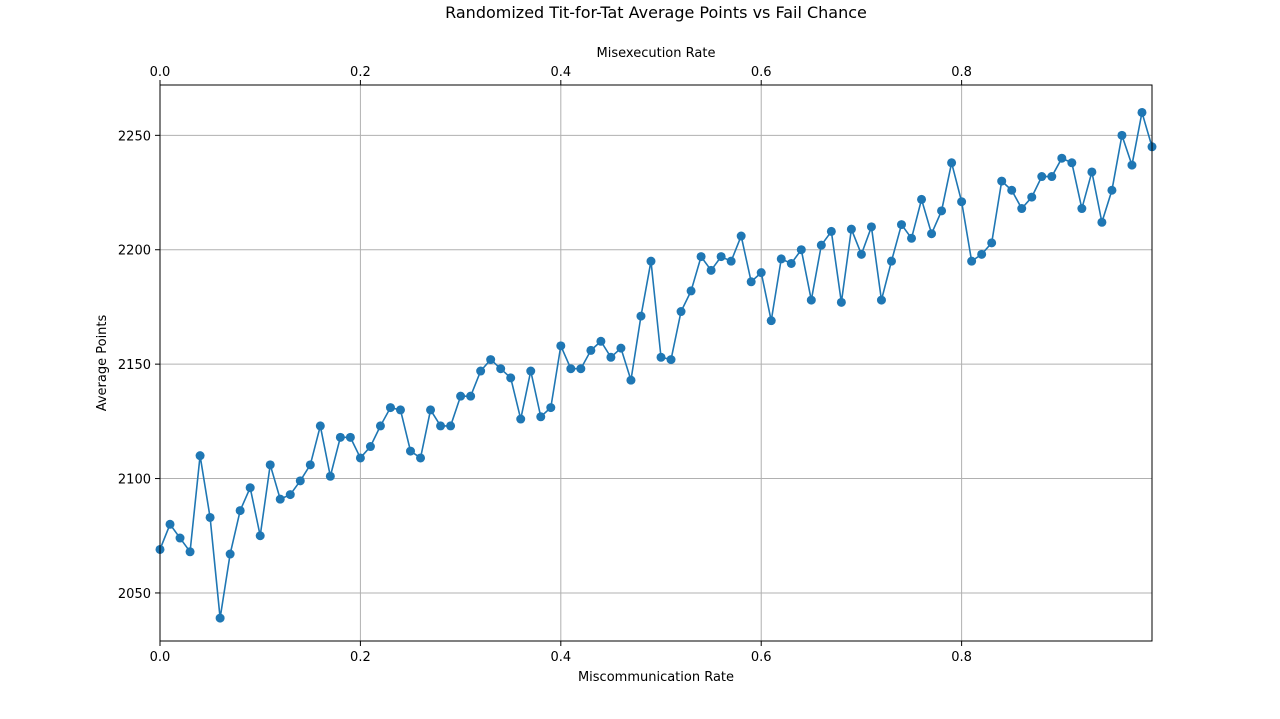 The image size is (1280, 719). Describe the element at coordinates (656, 677) in the screenshot. I see `x-axis-label: Miscommunication Rate` at that location.